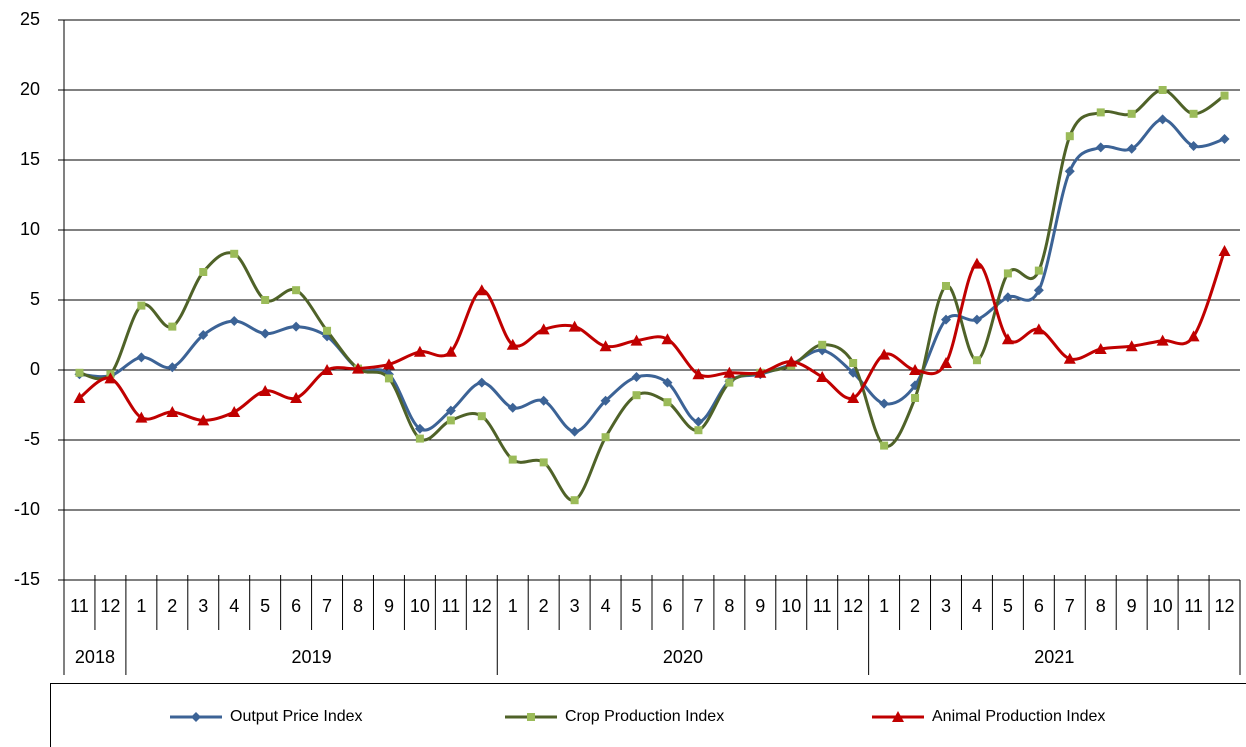  Describe the element at coordinates (312, 657) in the screenshot. I see `year-label: 2019` at that location.